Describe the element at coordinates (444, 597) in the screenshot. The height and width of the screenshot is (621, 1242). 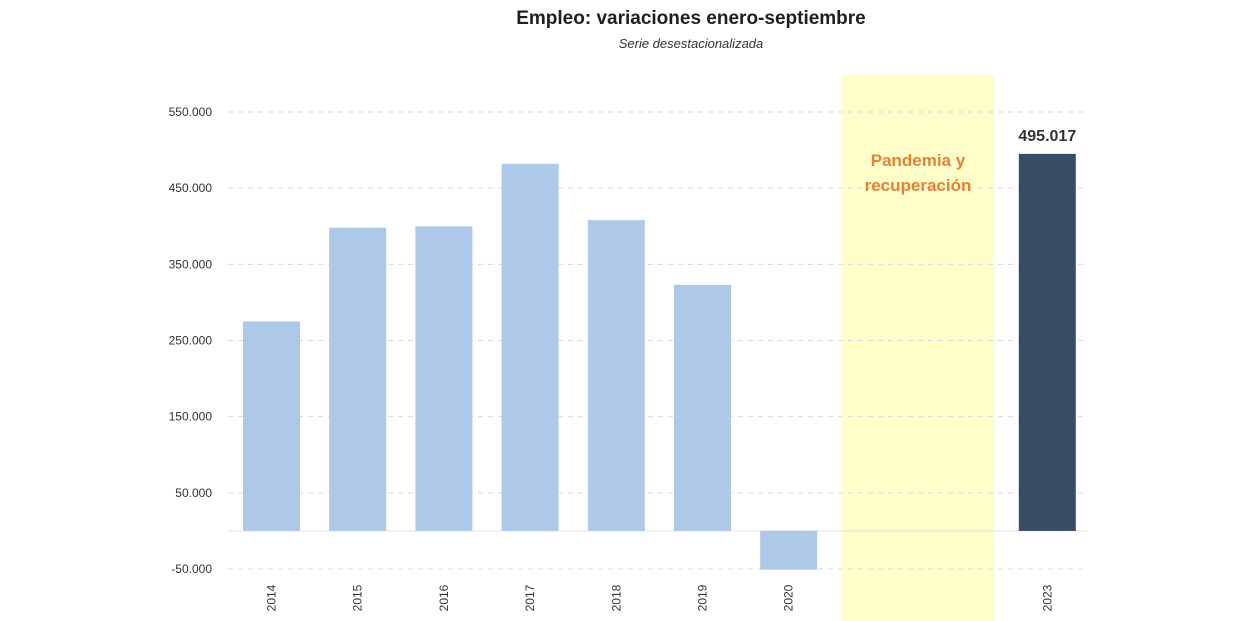
I see `x-tick-label: 2016` at that location.